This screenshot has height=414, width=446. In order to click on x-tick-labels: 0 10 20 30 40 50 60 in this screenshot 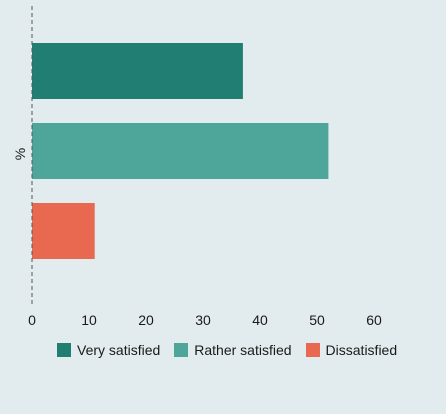, I will do `click(205, 320)`.